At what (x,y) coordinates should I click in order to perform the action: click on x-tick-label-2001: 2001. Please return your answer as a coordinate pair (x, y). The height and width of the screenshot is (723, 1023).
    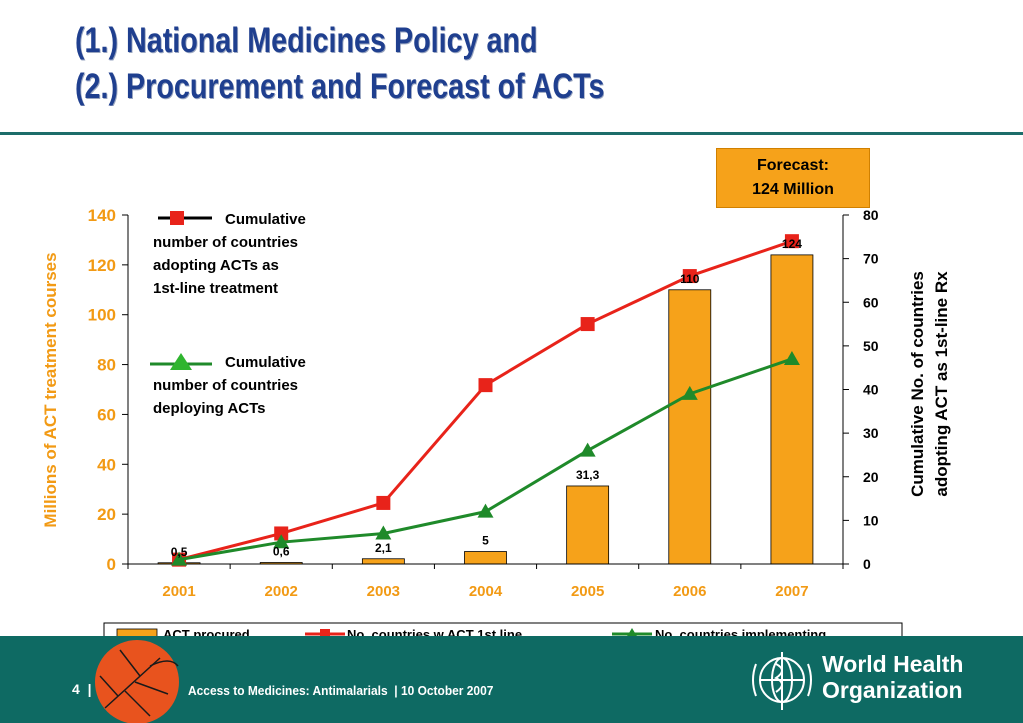
    Looking at the image, I should click on (178, 591).